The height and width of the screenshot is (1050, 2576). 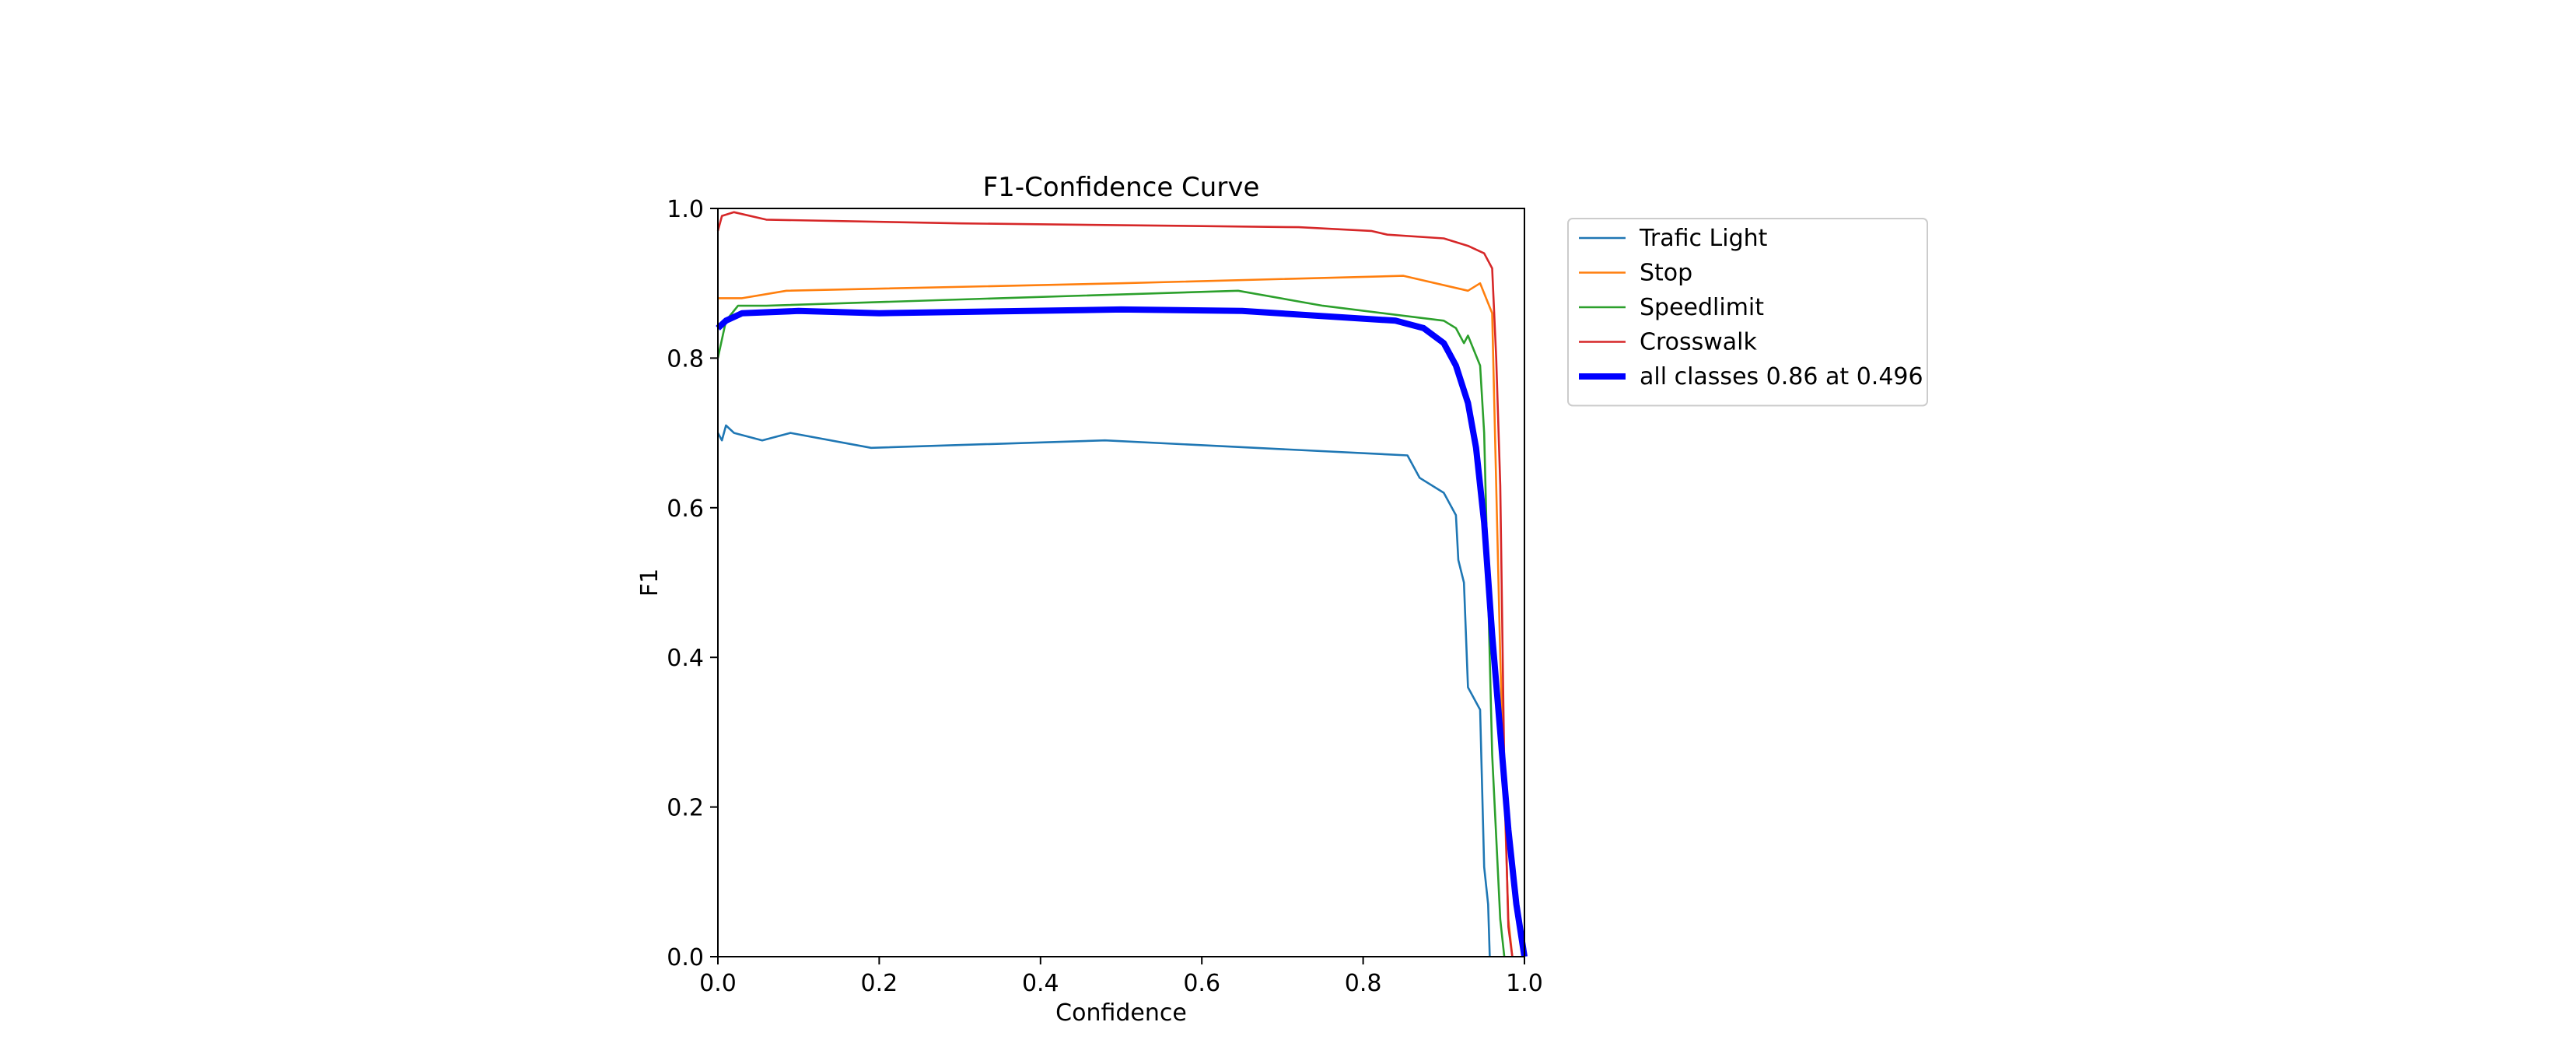 What do you see at coordinates (685, 509) in the screenshot?
I see `y-tick-label: 0.6` at bounding box center [685, 509].